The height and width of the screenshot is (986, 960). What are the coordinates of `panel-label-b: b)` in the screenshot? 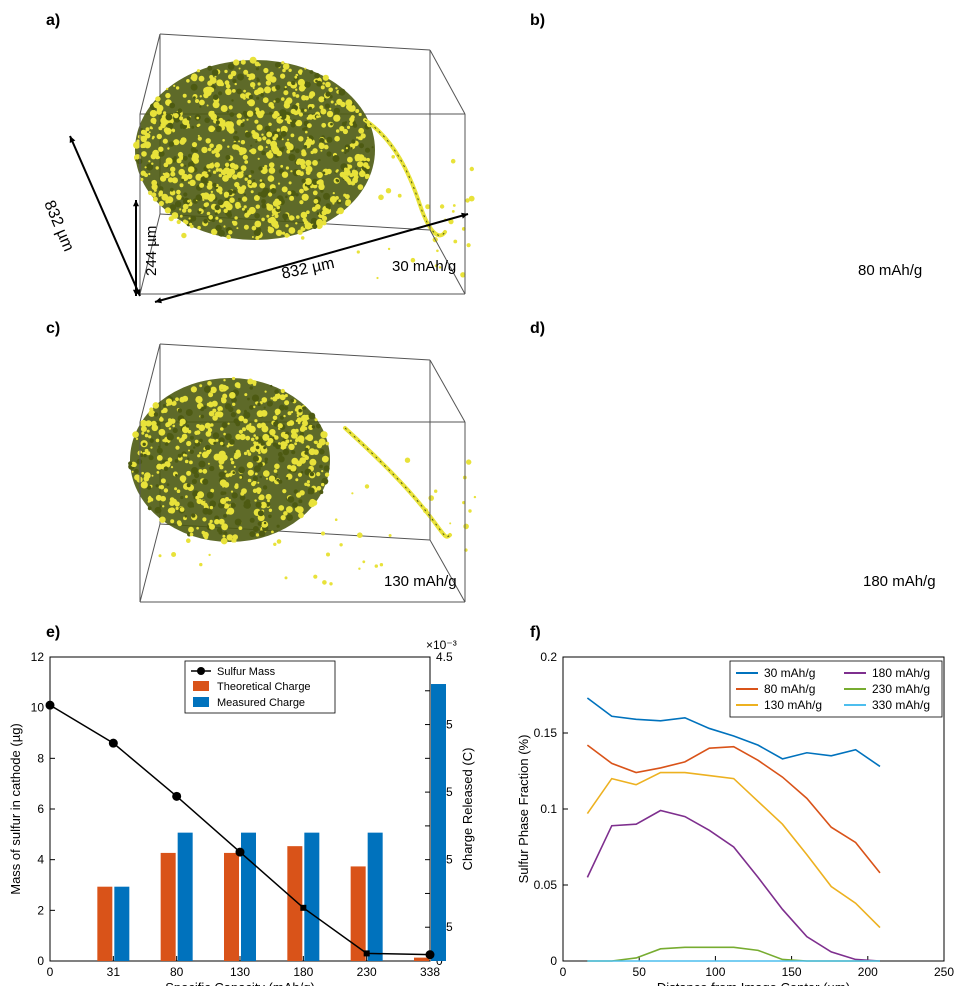 It's located at (538, 20).